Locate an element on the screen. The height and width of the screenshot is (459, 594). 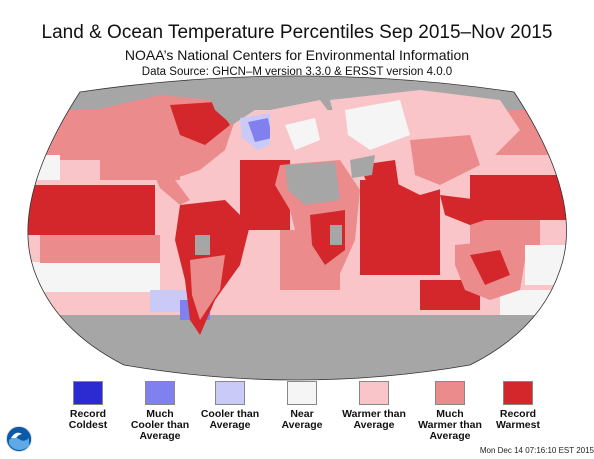
north-pacific-near is located at coordinates (43, 167).